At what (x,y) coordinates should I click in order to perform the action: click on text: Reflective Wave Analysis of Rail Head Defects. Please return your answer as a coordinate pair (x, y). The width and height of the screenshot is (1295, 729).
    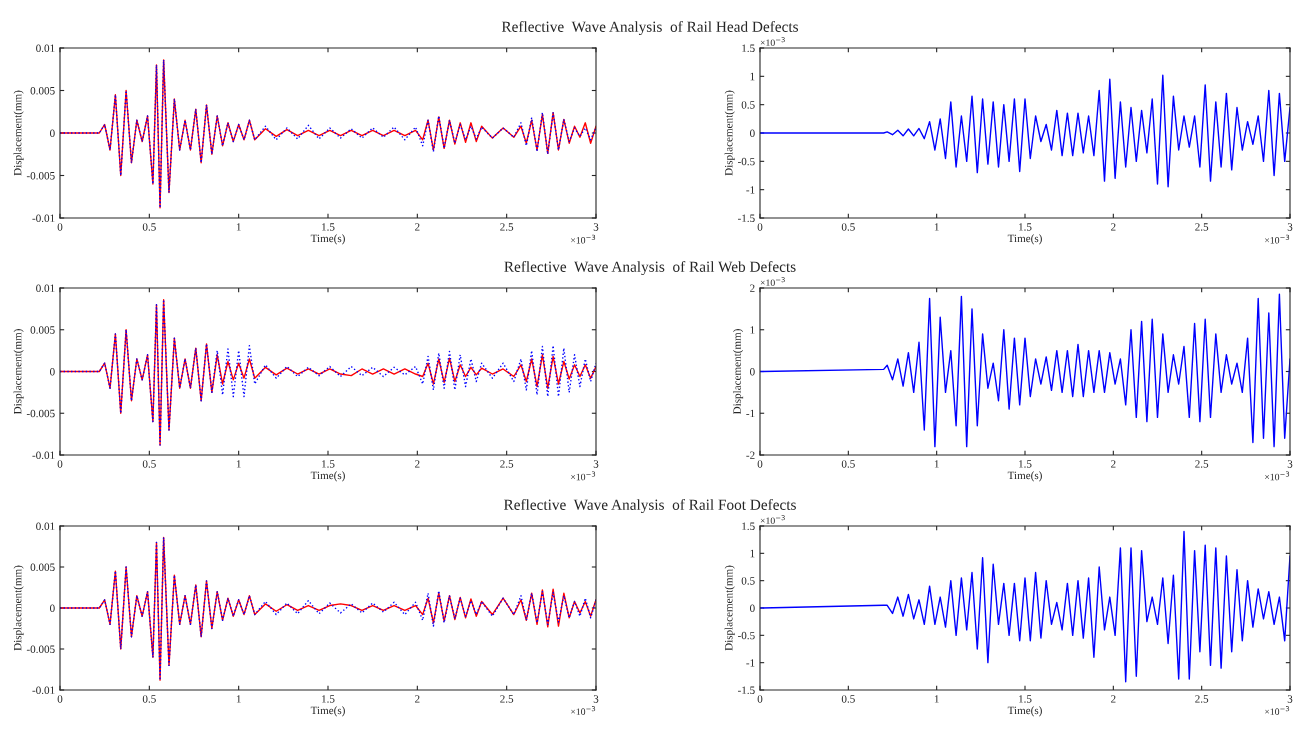
    Looking at the image, I should click on (650, 28).